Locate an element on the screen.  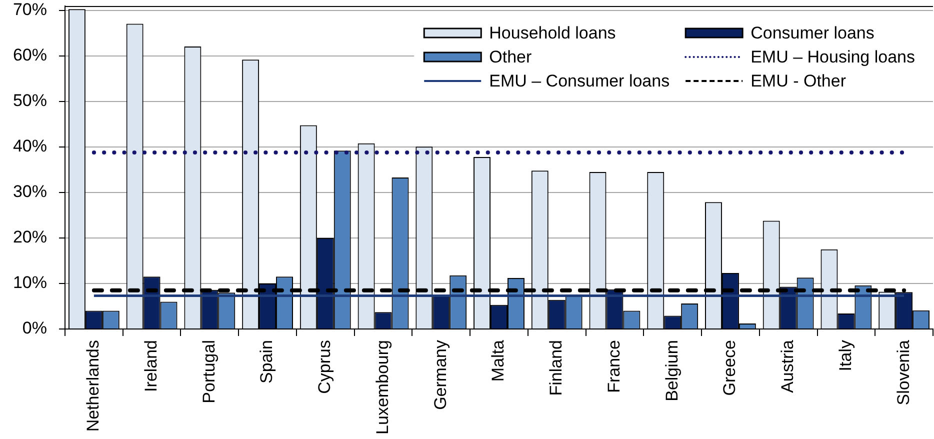
y-tick-label: 20% is located at coordinates (29, 237).